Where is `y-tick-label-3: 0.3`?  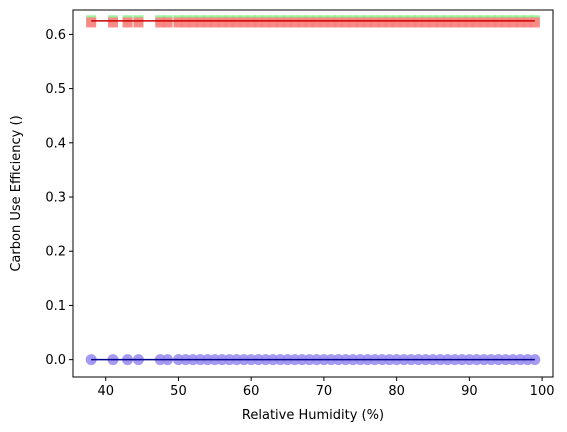 y-tick-label-3: 0.3 is located at coordinates (55, 198).